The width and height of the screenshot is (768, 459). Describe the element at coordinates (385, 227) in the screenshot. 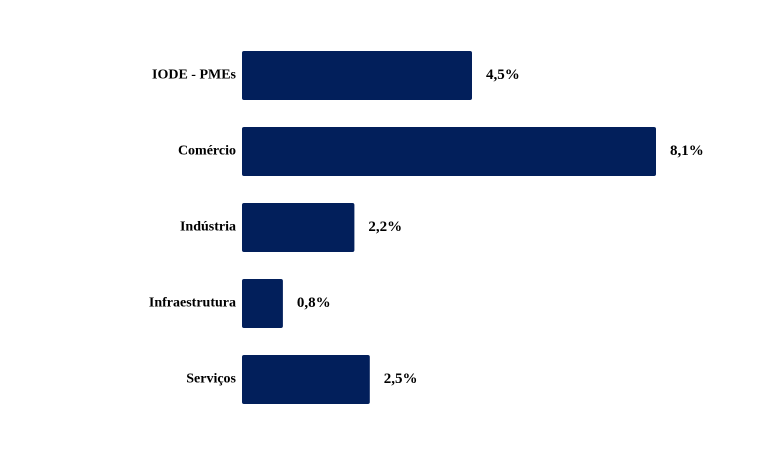

I see `value-label: 2,2%` at that location.